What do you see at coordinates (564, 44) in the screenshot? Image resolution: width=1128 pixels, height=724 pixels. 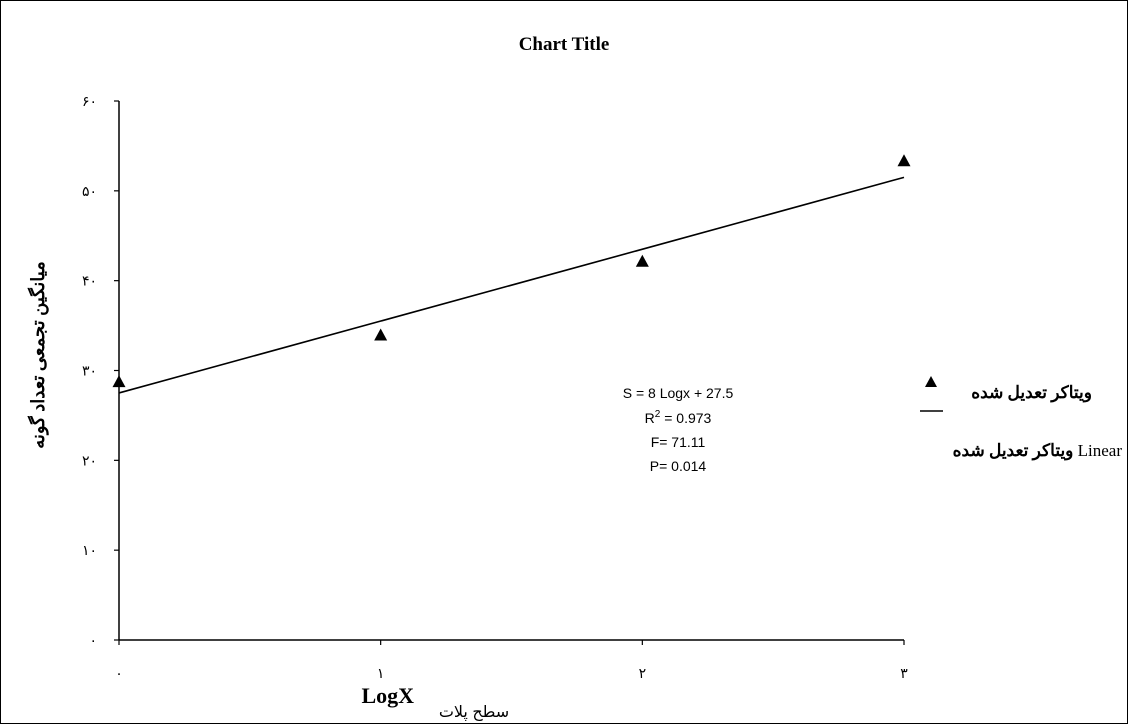 I see `chart-title: Chart Title` at bounding box center [564, 44].